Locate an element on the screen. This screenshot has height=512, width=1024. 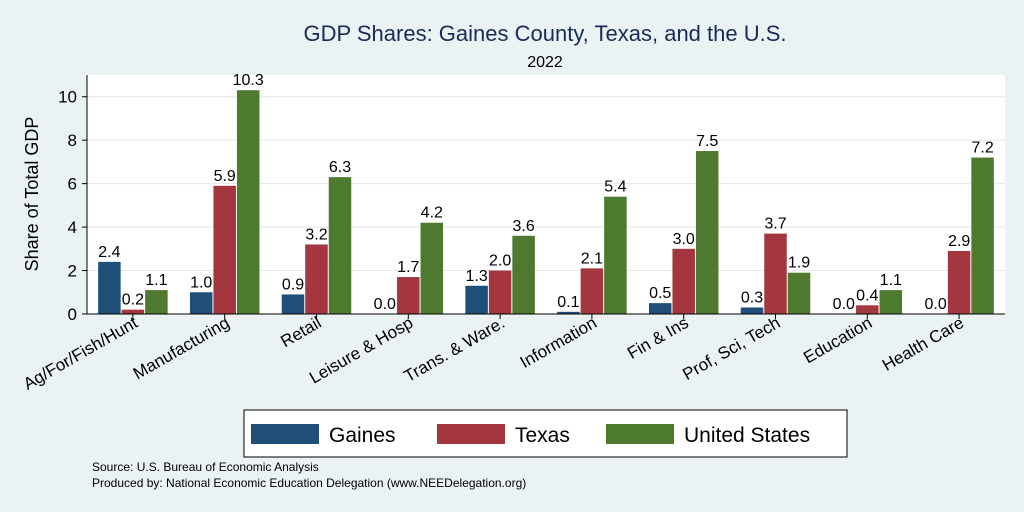
legend-label: Texas is located at coordinates (542, 435).